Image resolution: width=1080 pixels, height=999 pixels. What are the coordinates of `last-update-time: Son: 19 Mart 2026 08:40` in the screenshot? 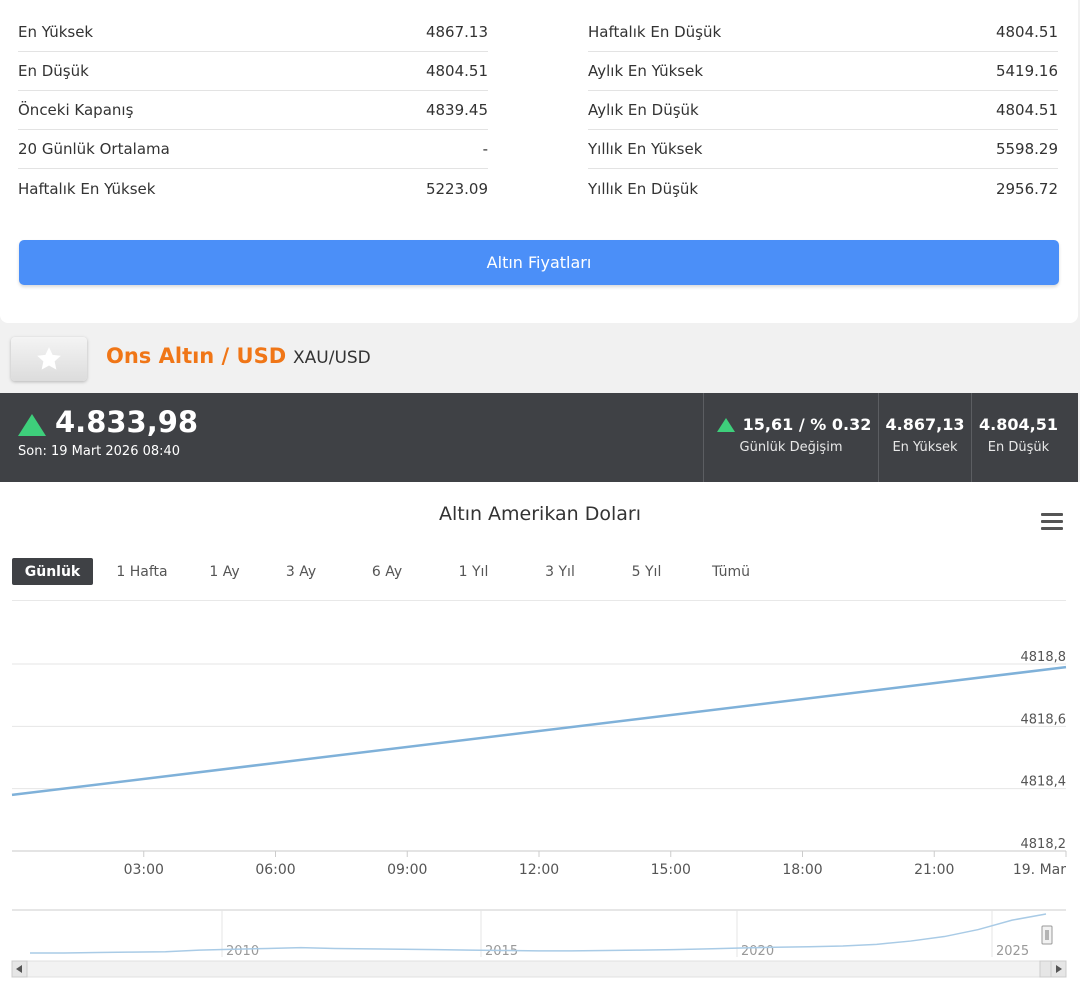 It's located at (99, 451).